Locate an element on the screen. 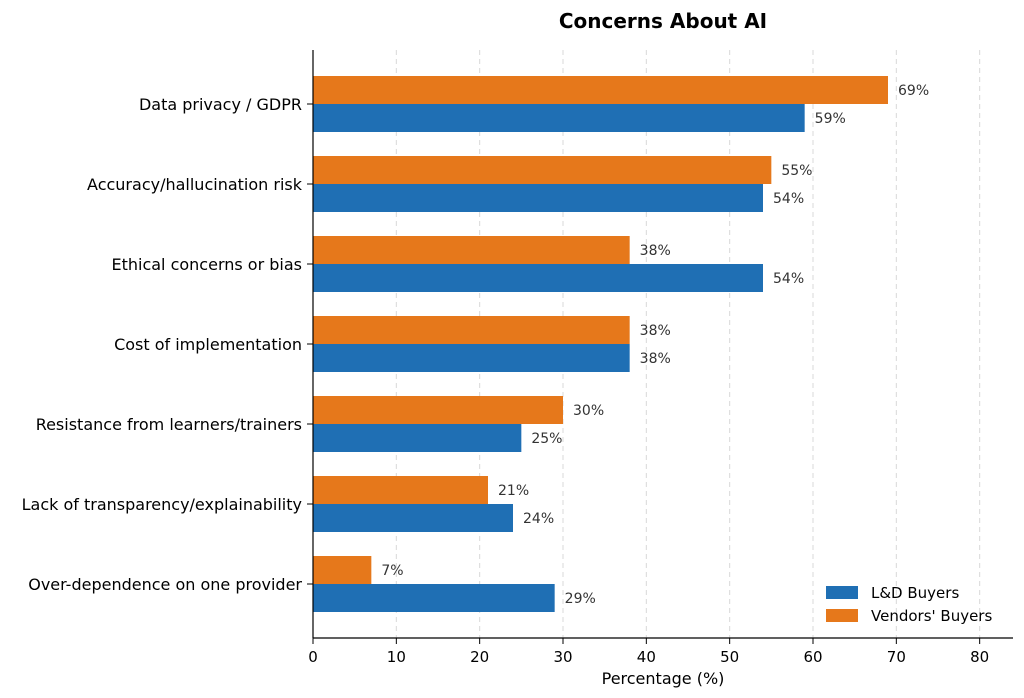 The height and width of the screenshot is (698, 1024). category-label: Ethical concerns or bias is located at coordinates (206, 264).